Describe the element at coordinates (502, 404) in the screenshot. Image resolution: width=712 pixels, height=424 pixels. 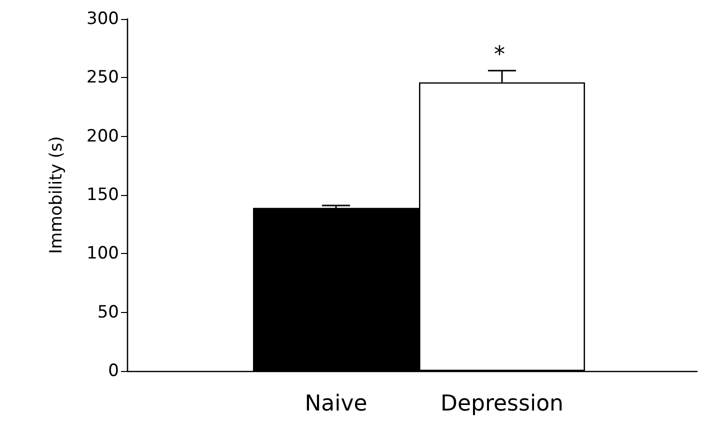
I see `x-tick-label: Depression` at that location.